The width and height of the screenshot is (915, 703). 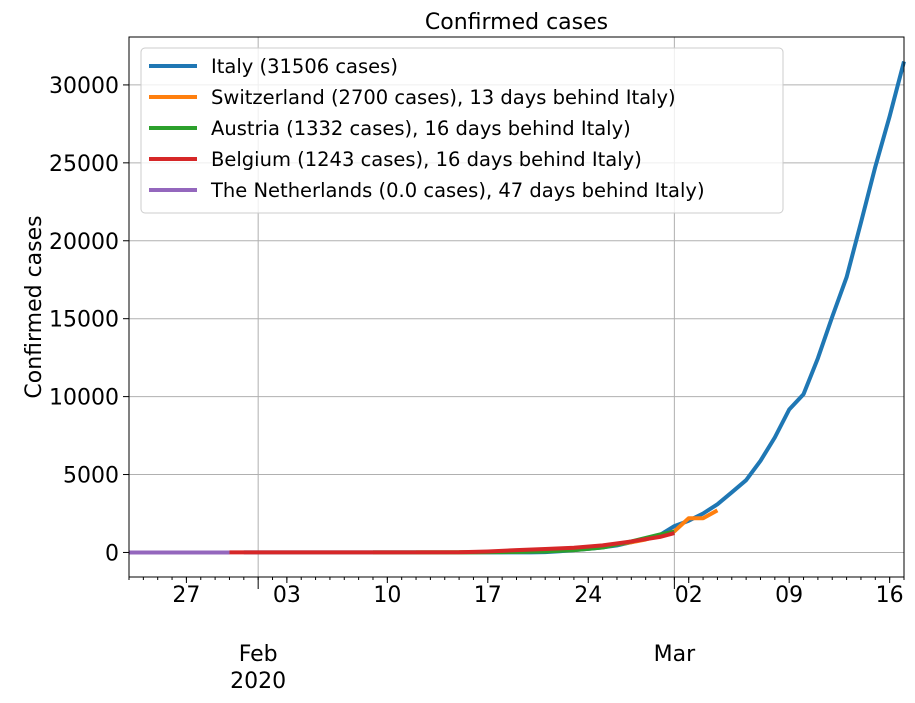 What do you see at coordinates (258, 681) in the screenshot?
I see `x-month-label: 2020` at bounding box center [258, 681].